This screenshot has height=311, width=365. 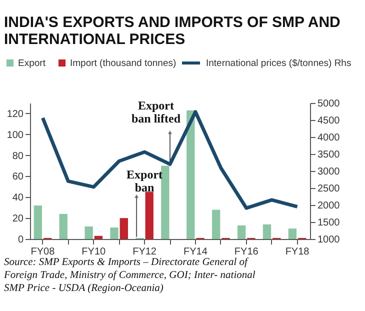 I want to click on y-tick-label: 20, so click(x=18, y=219).